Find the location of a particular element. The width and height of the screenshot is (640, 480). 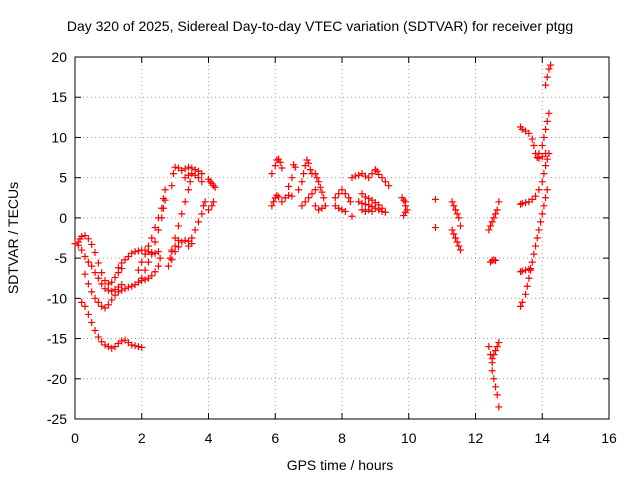

x-tick-label: 0 is located at coordinates (75, 438).